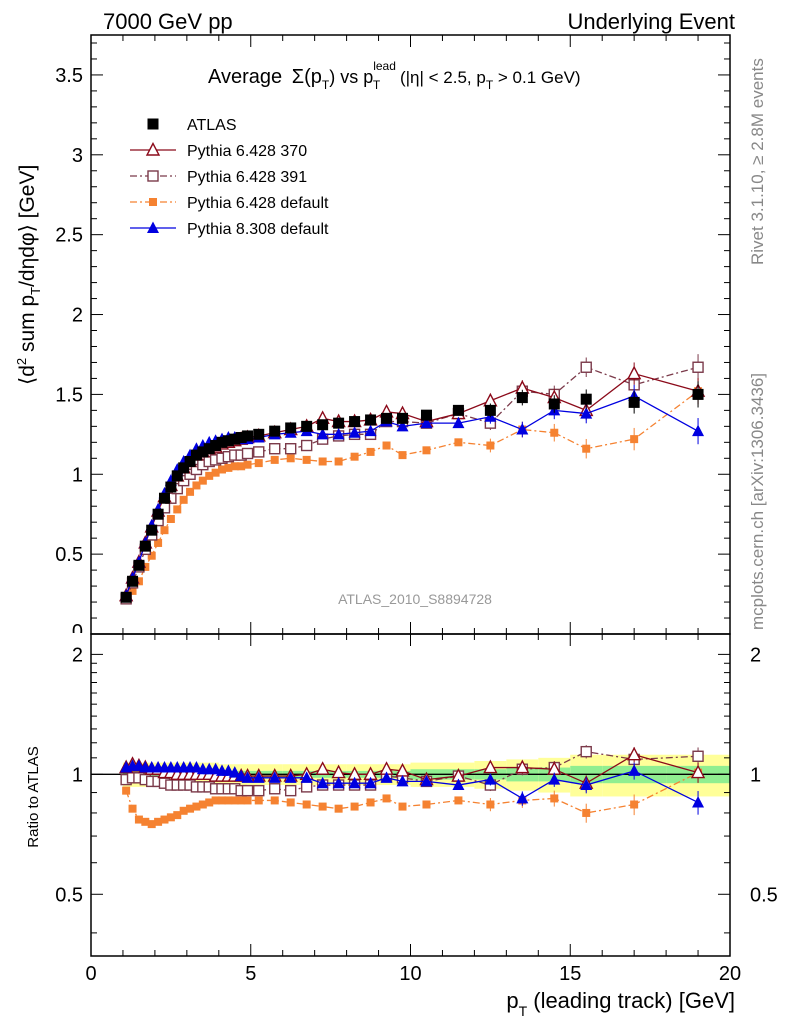  I want to click on legend-label: Pythia 8.308 default, so click(258, 229).